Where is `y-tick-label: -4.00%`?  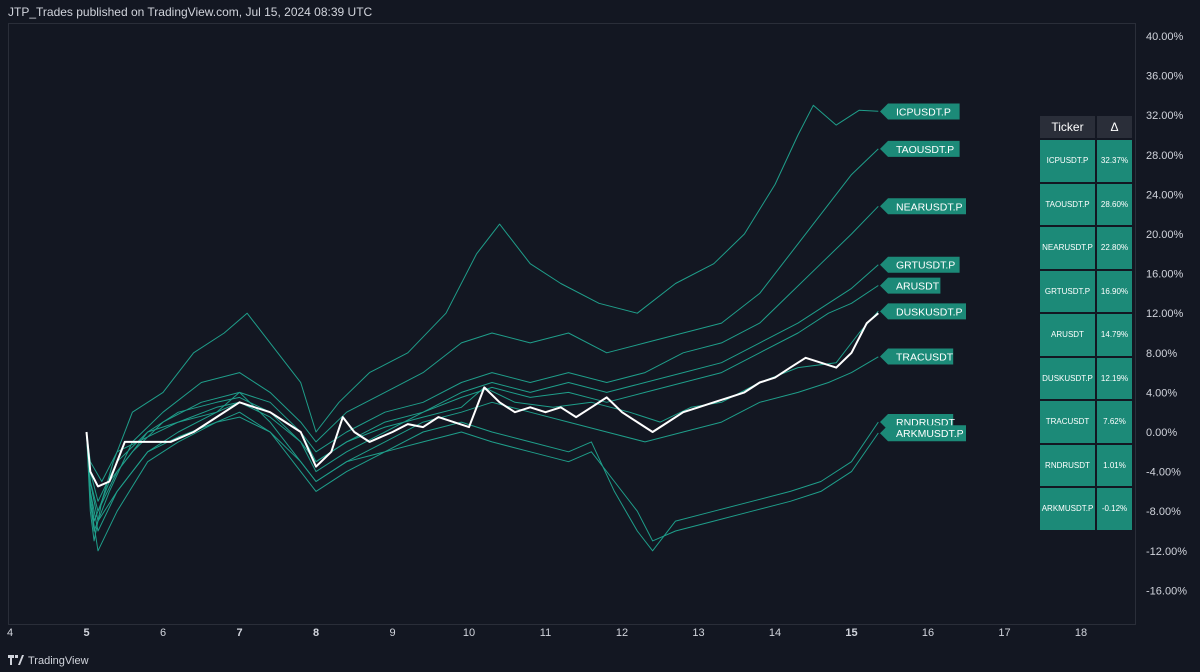
y-tick-label: -4.00% is located at coordinates (1163, 473).